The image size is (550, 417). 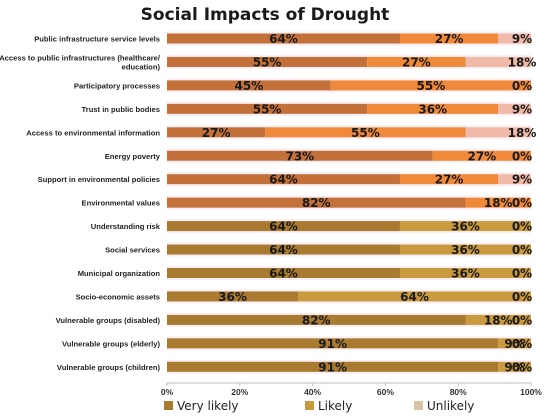 What do you see at coordinates (309, 405) in the screenshot?
I see `legend-swatch` at bounding box center [309, 405].